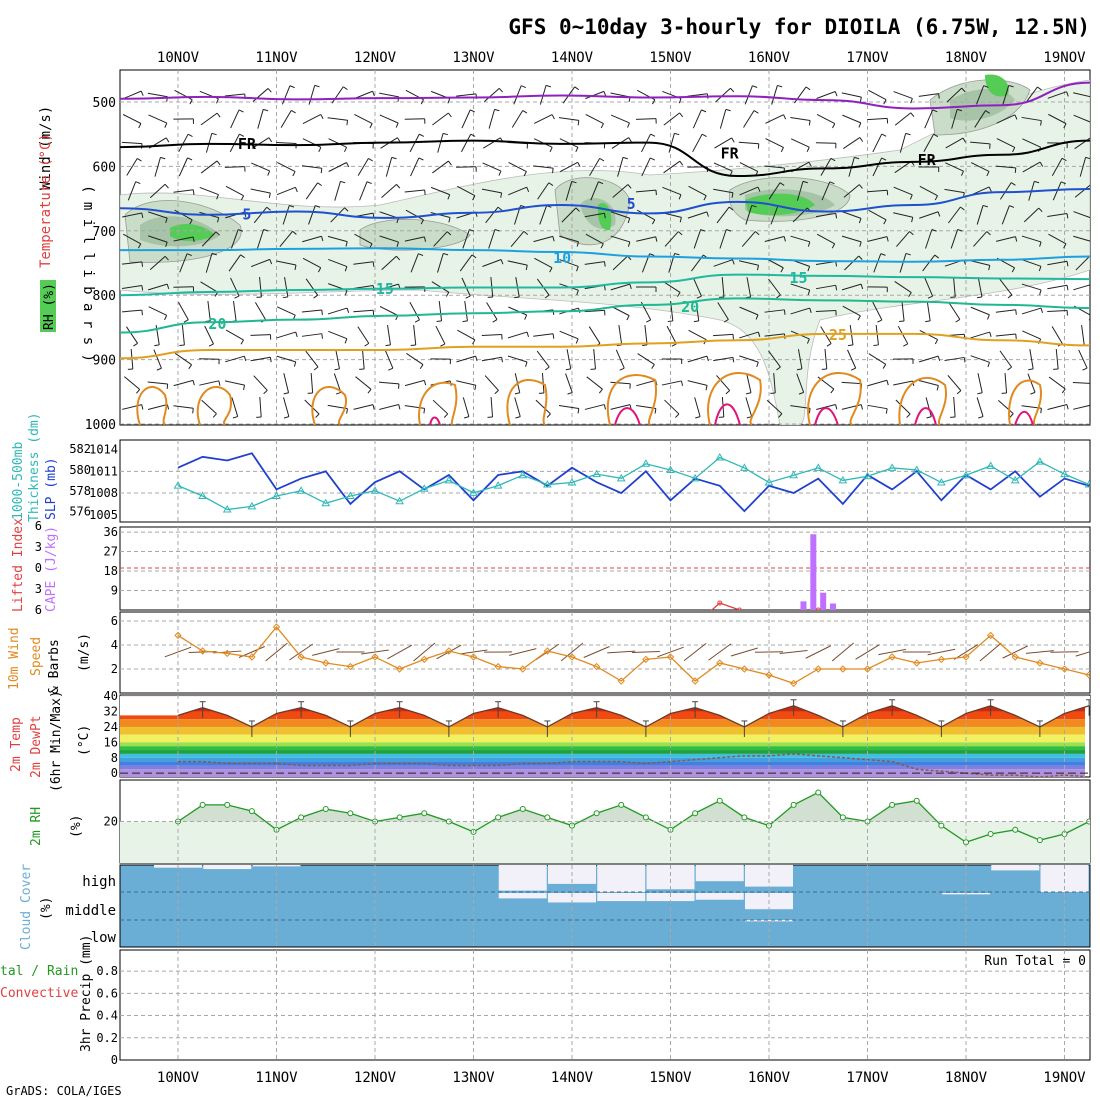  Describe the element at coordinates (799, 278) in the screenshot. I see `contour-label: 15` at that location.